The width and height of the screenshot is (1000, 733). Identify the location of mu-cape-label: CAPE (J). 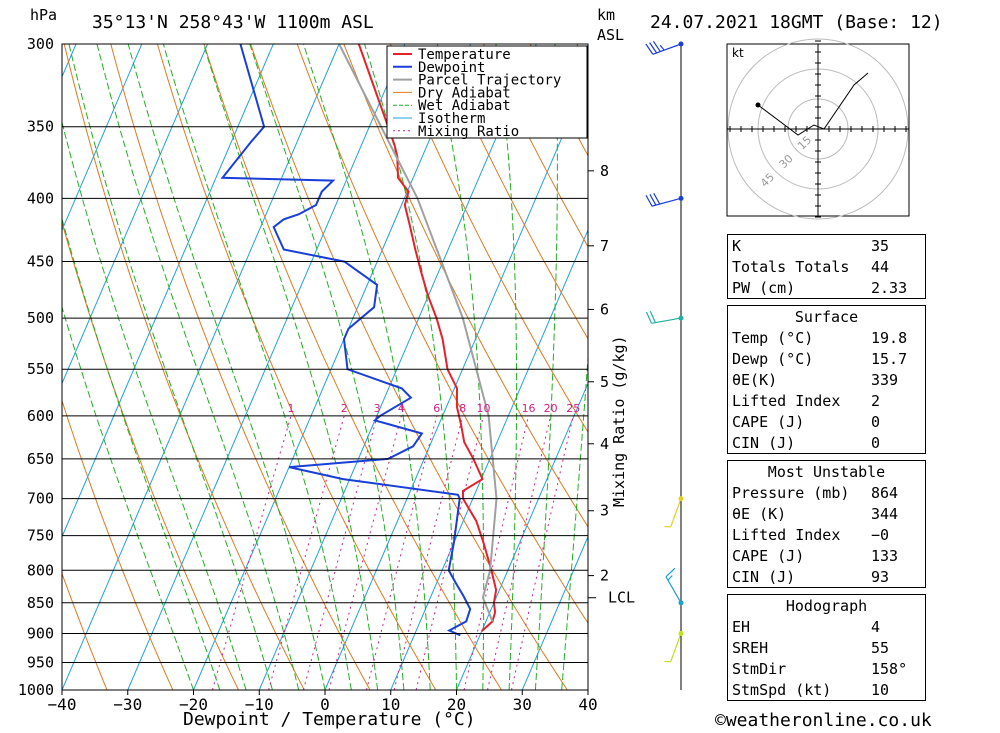
(768, 555).